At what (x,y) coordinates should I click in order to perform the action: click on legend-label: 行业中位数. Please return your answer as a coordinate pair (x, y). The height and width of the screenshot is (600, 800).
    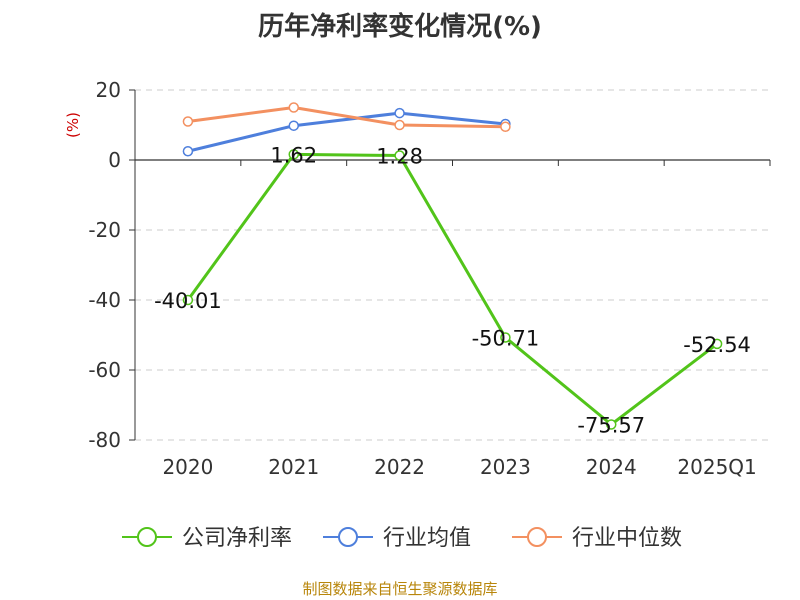
    Looking at the image, I should click on (627, 538).